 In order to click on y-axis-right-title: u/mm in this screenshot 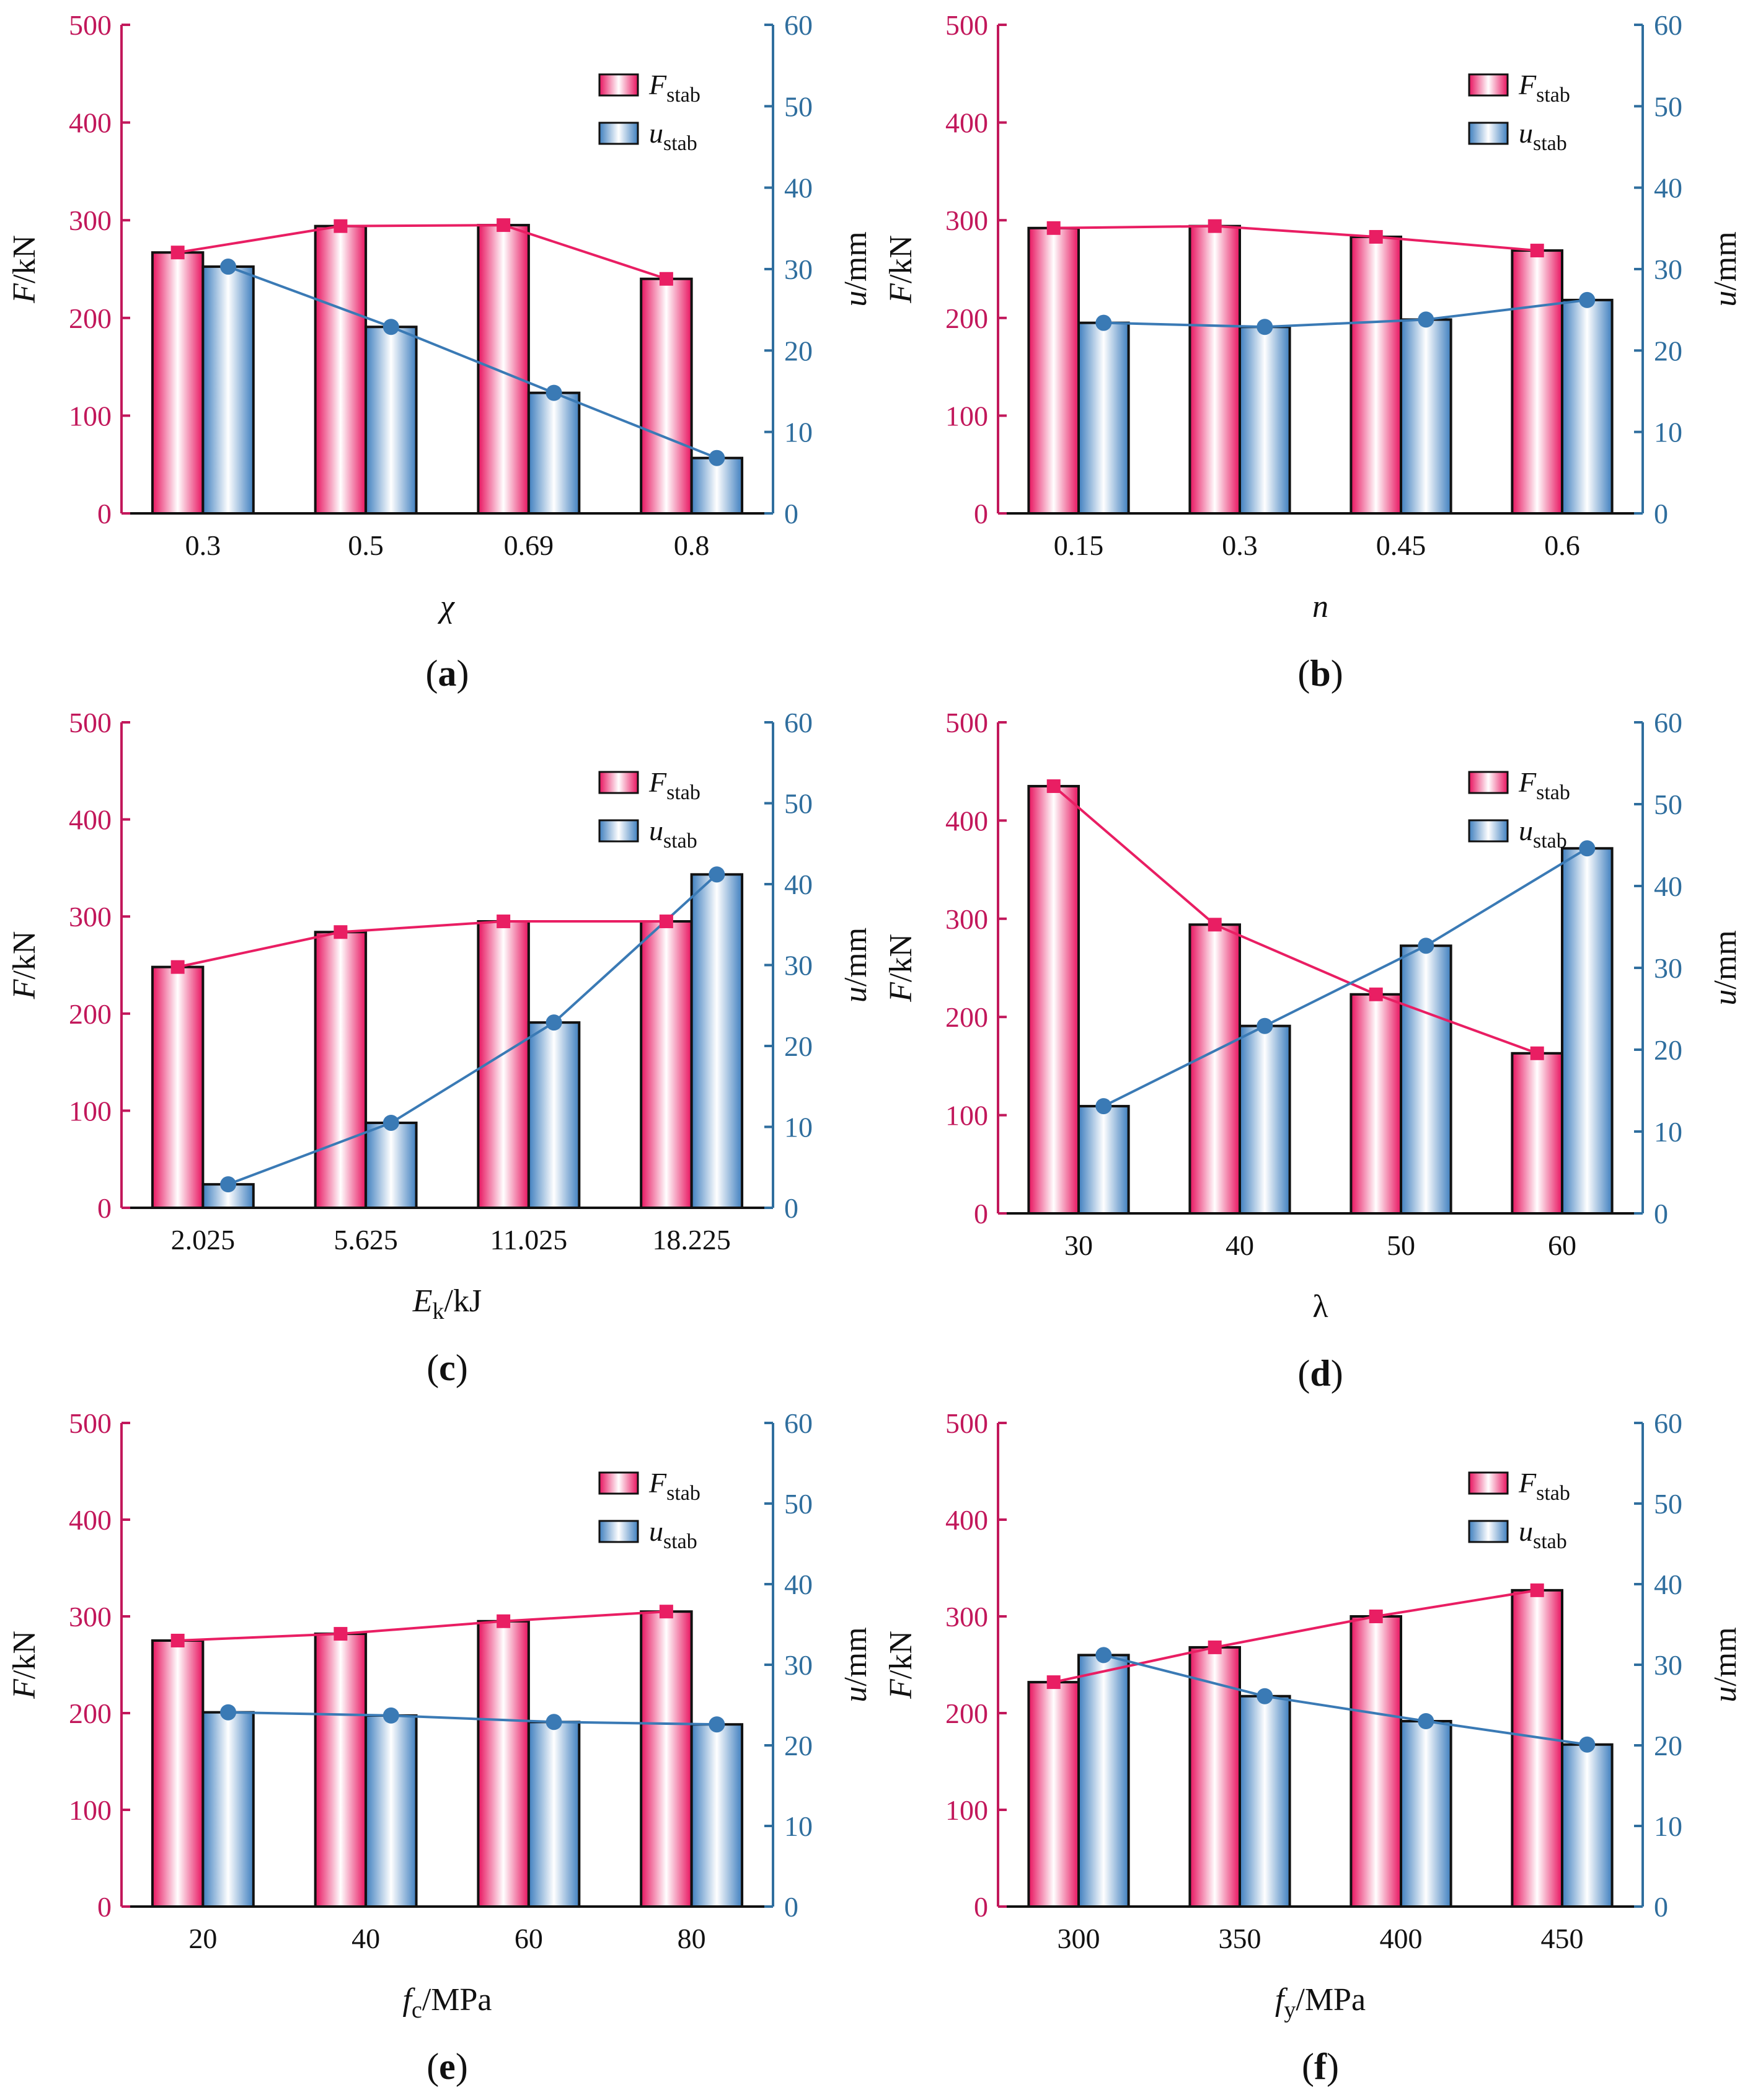, I will do `click(1726, 967)`.